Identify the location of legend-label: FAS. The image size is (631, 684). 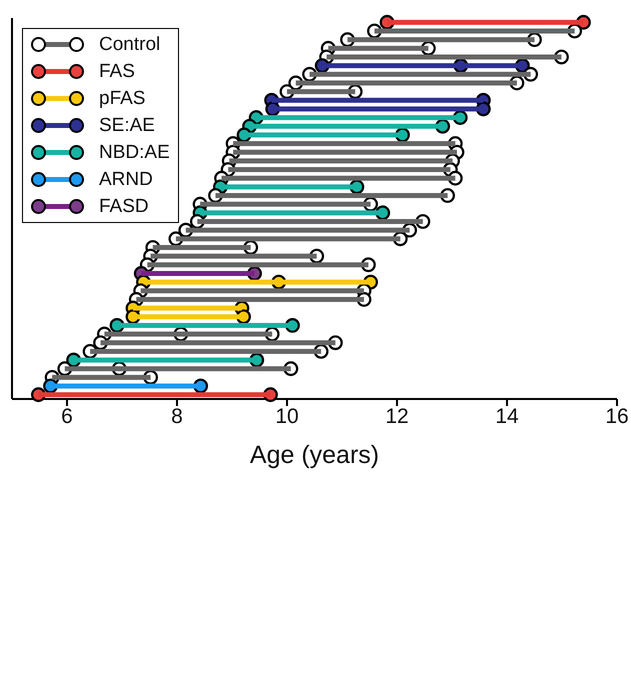
(117, 71).